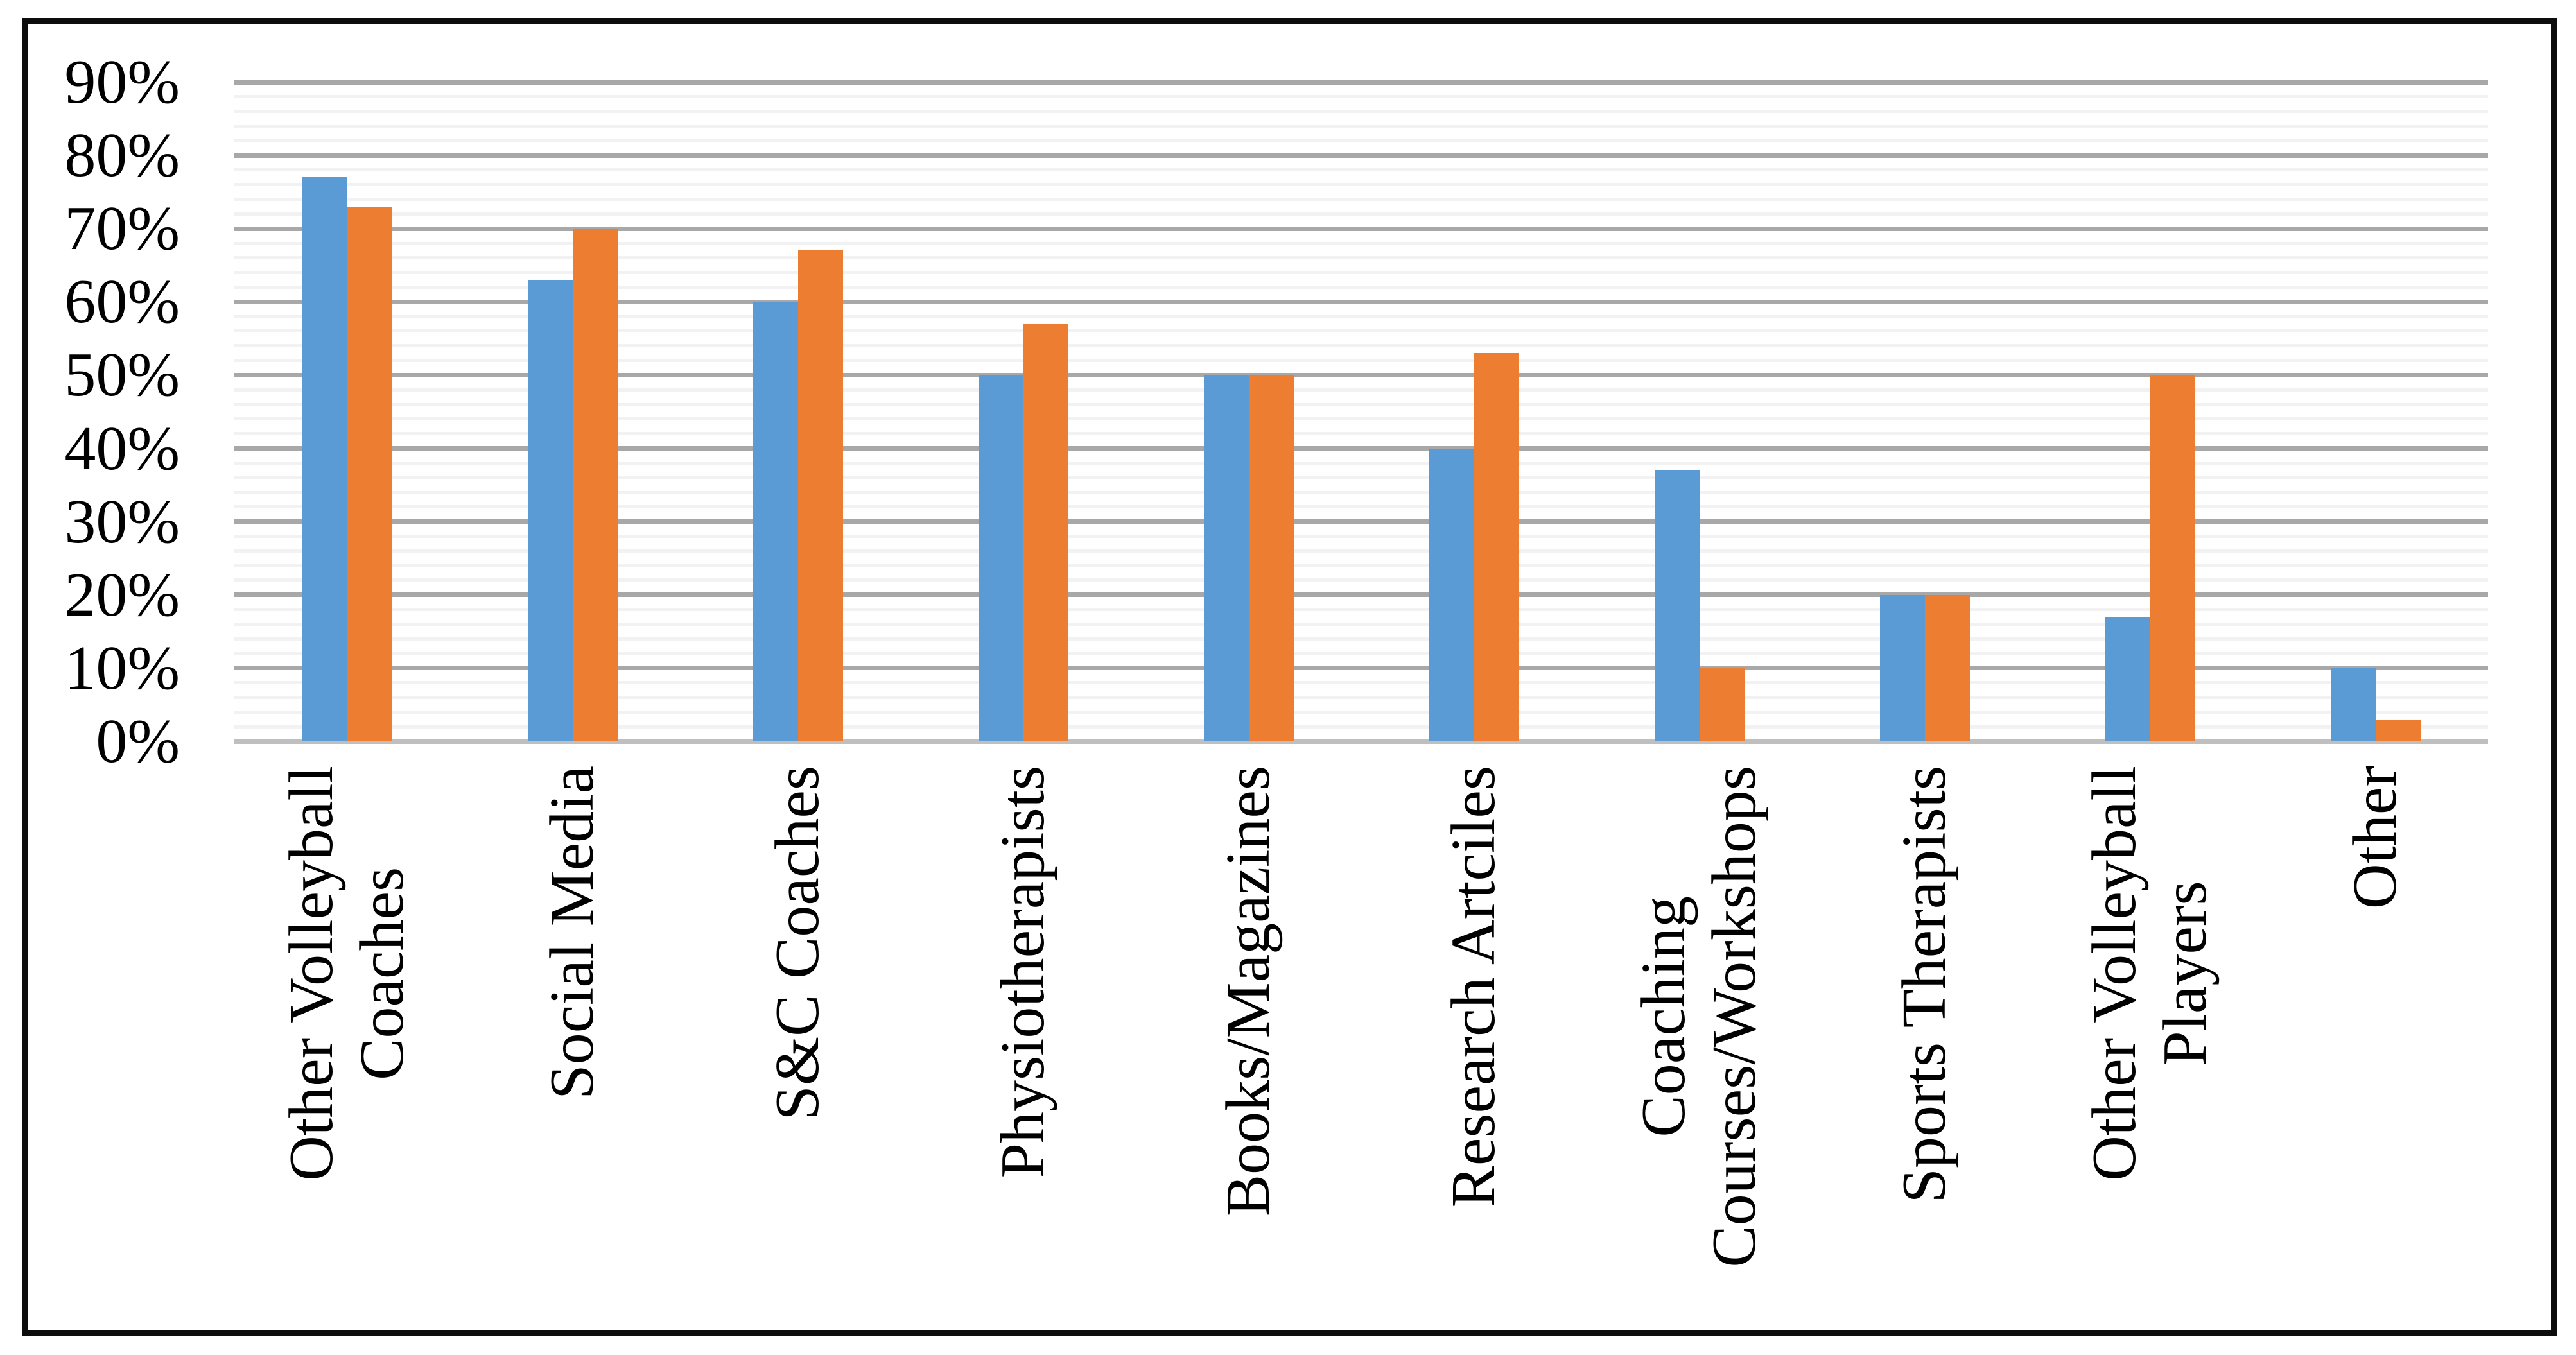  Describe the element at coordinates (122, 156) in the screenshot. I see `y-tick-label: 80%` at that location.